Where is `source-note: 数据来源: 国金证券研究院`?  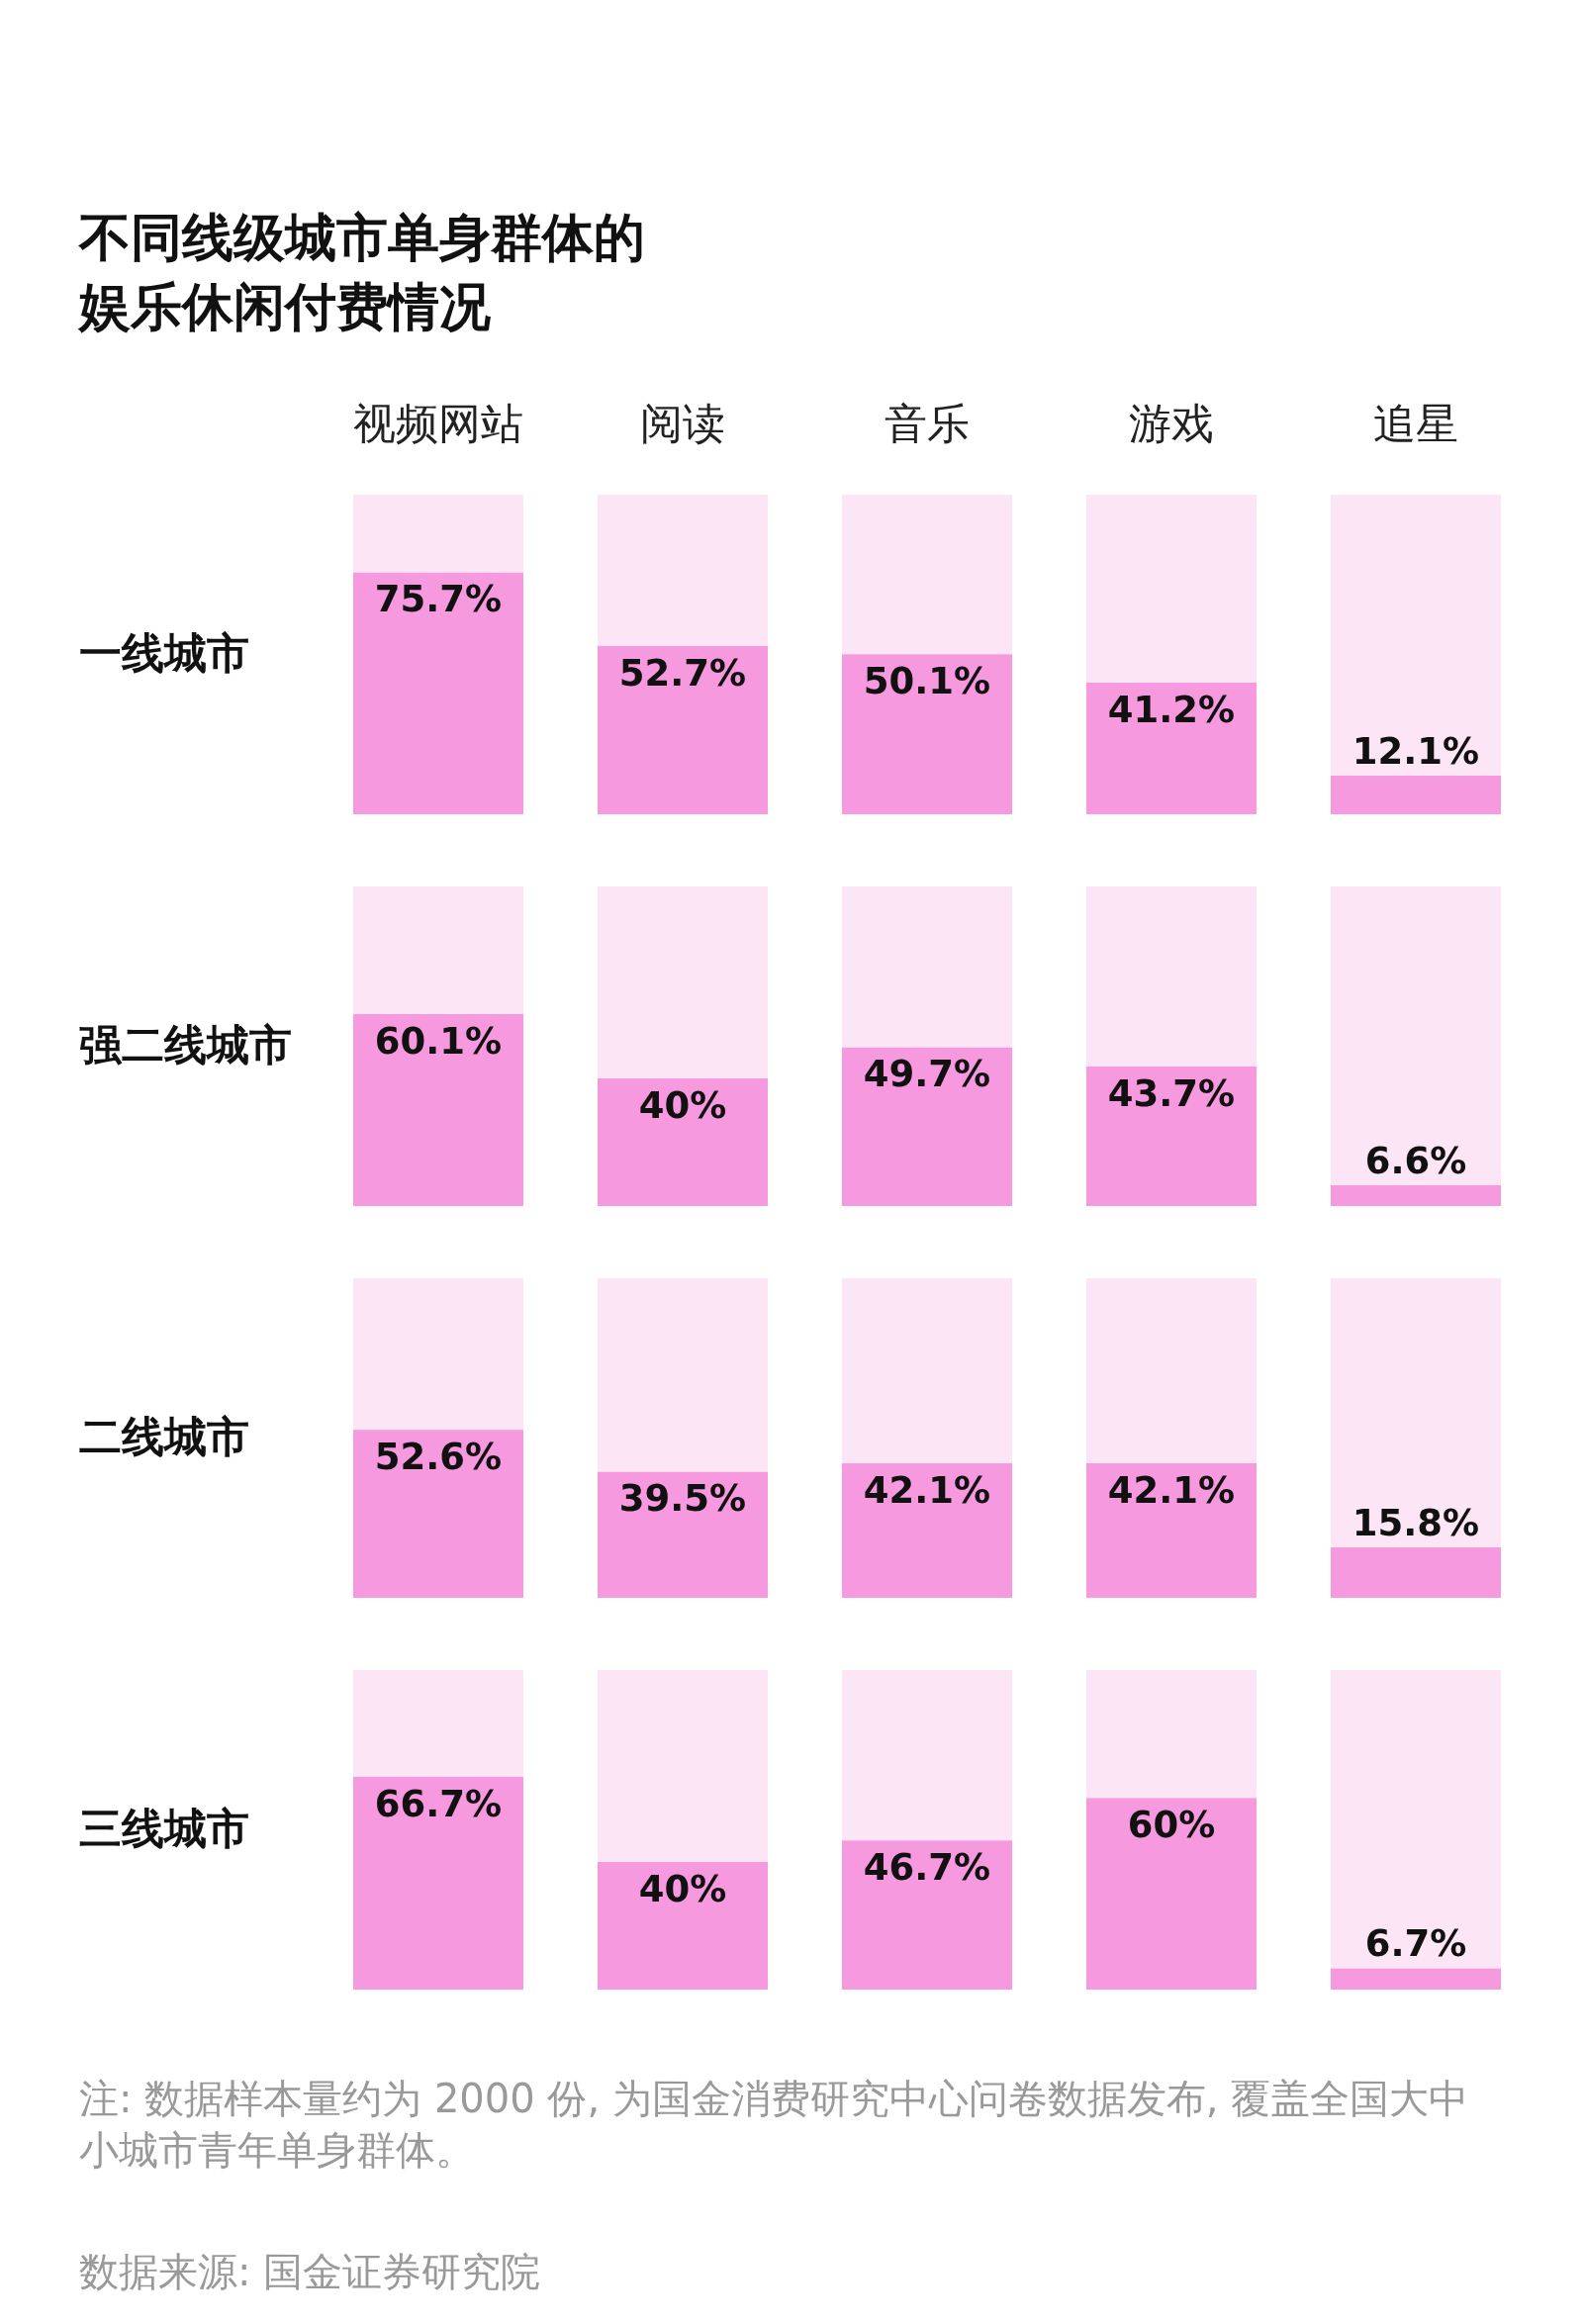
source-note: 数据来源: 国金证券研究院 is located at coordinates (310, 2272).